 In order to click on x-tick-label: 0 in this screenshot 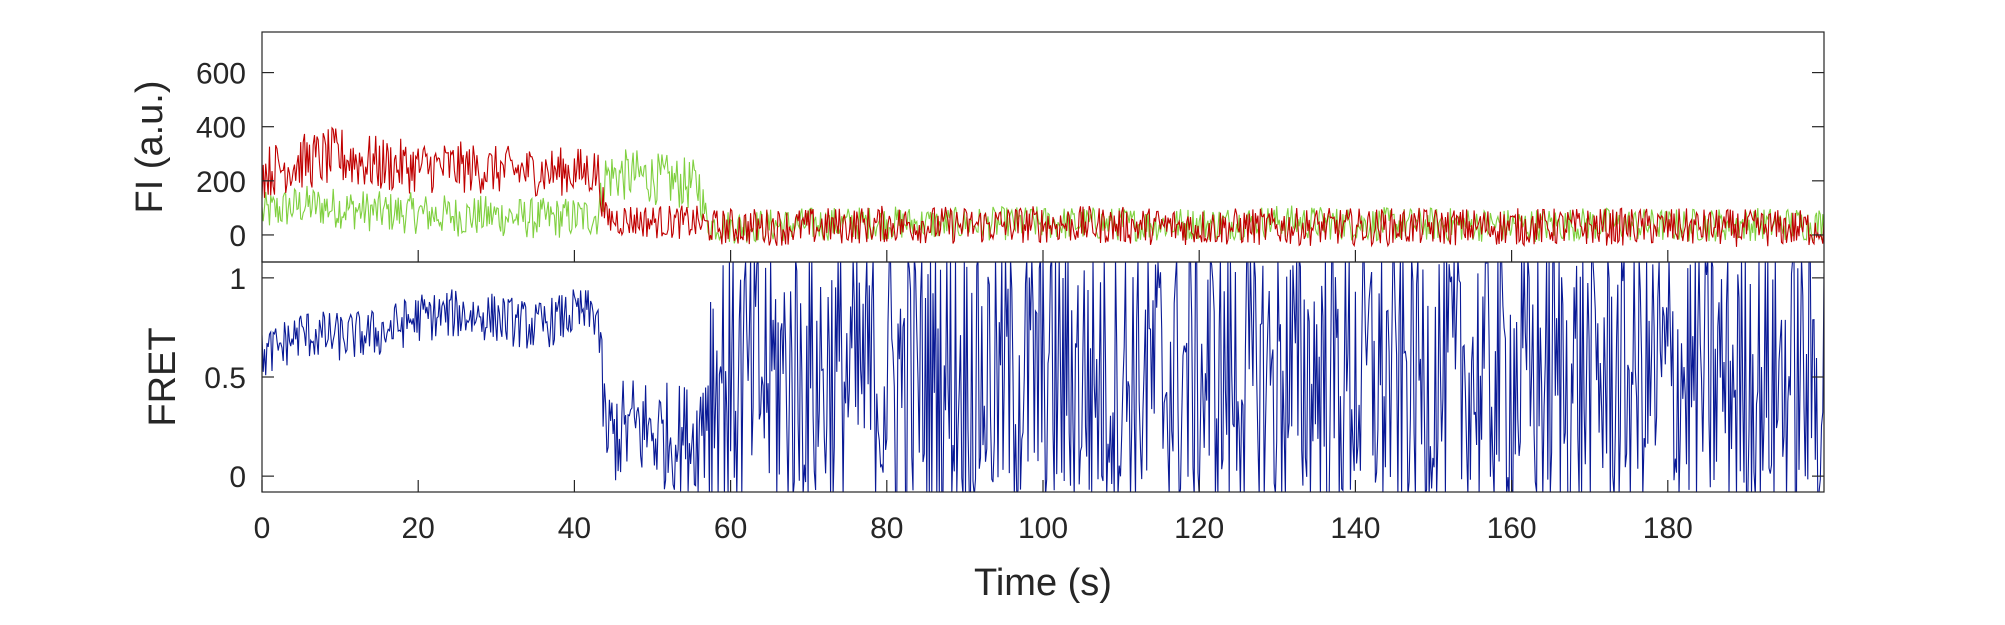, I will do `click(262, 528)`.